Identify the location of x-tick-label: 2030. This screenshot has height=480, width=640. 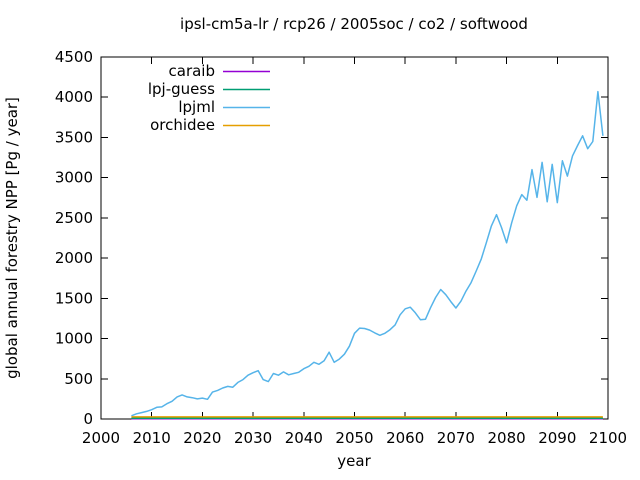
(253, 438).